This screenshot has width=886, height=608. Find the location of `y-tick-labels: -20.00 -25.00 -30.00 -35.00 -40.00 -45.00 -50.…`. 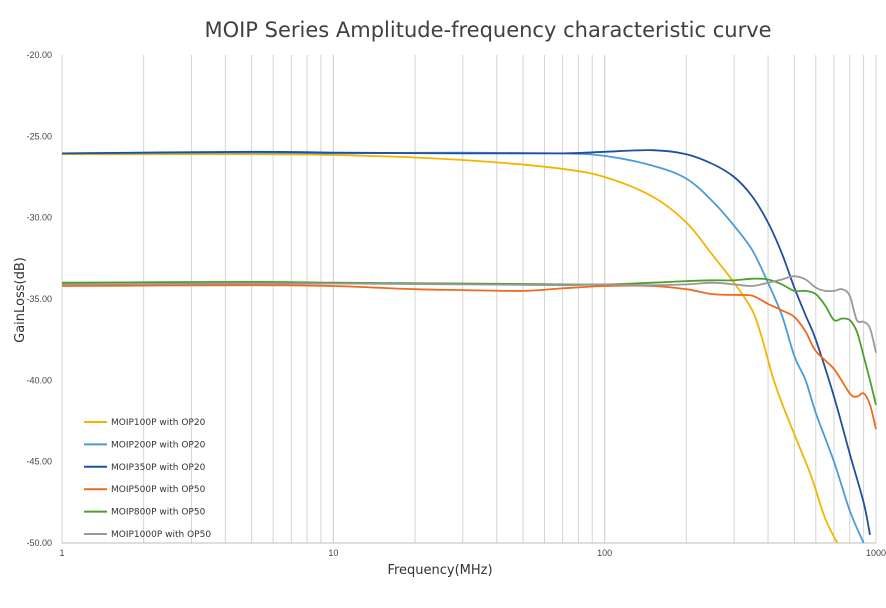

y-tick-labels: -20.00 -25.00 -30.00 -35.00 -40.00 -45.00 -50.… is located at coordinates (39, 299).